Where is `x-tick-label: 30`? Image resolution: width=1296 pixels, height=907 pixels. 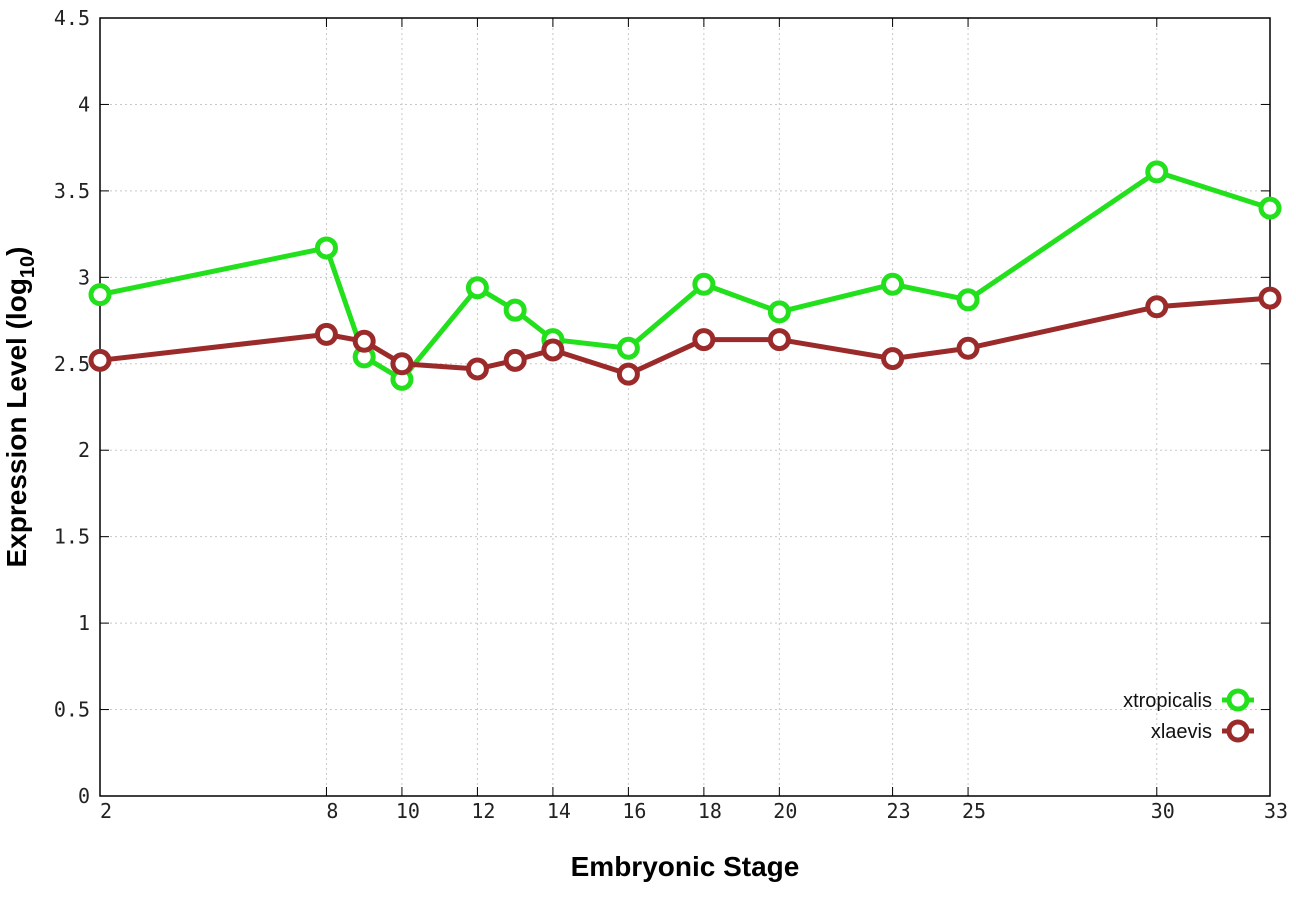 x-tick-label: 30 is located at coordinates (1163, 811).